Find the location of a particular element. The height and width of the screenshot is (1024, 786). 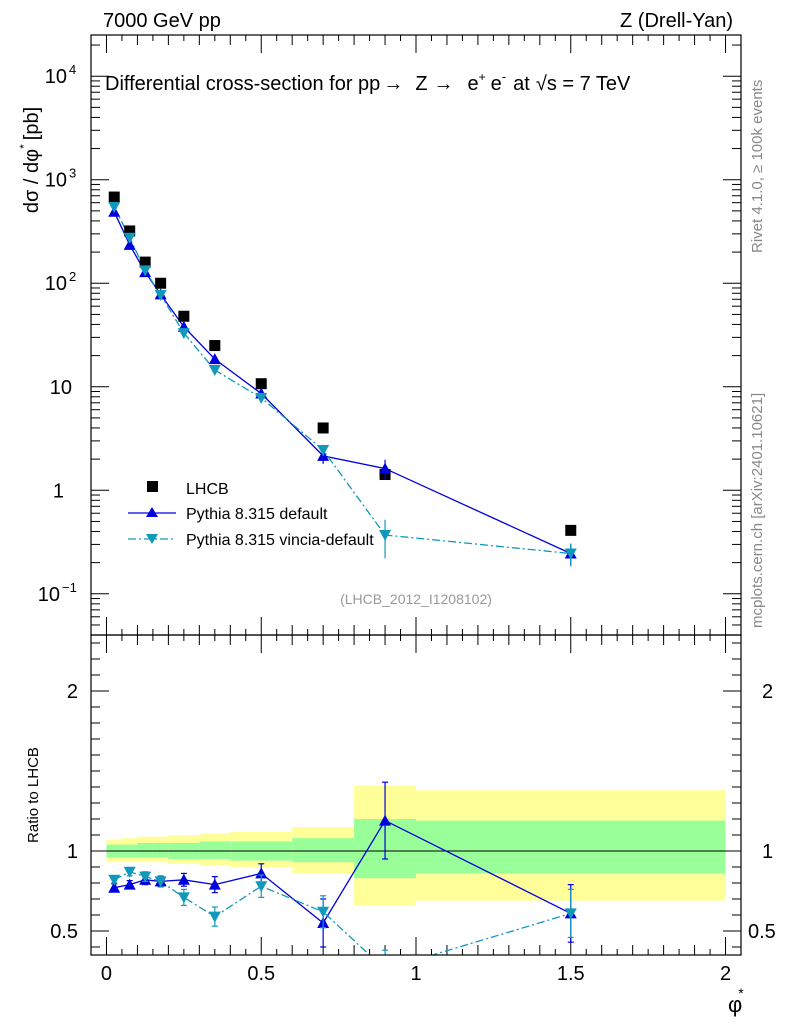

ratio-tick-label-2: 2 is located at coordinates (72, 692).